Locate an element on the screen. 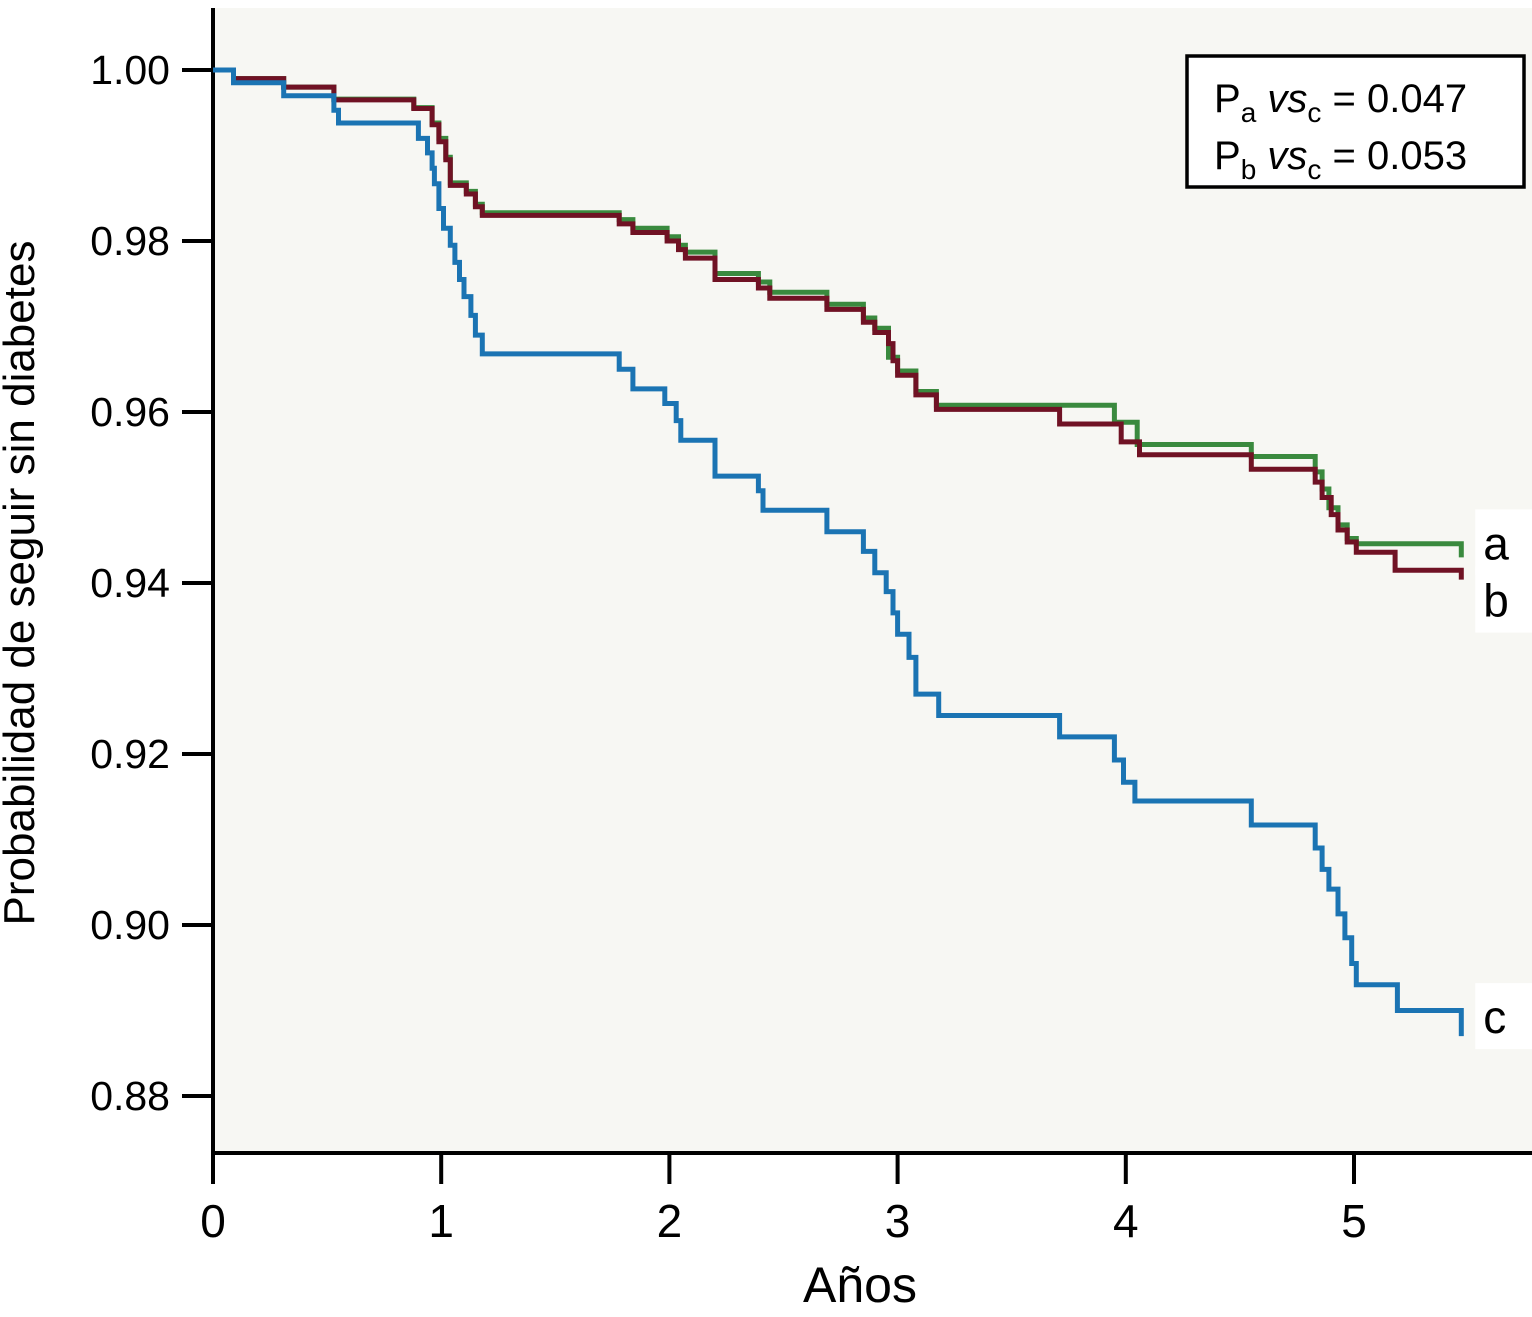  y-axis-tick-label: 0.96 is located at coordinates (130, 412).